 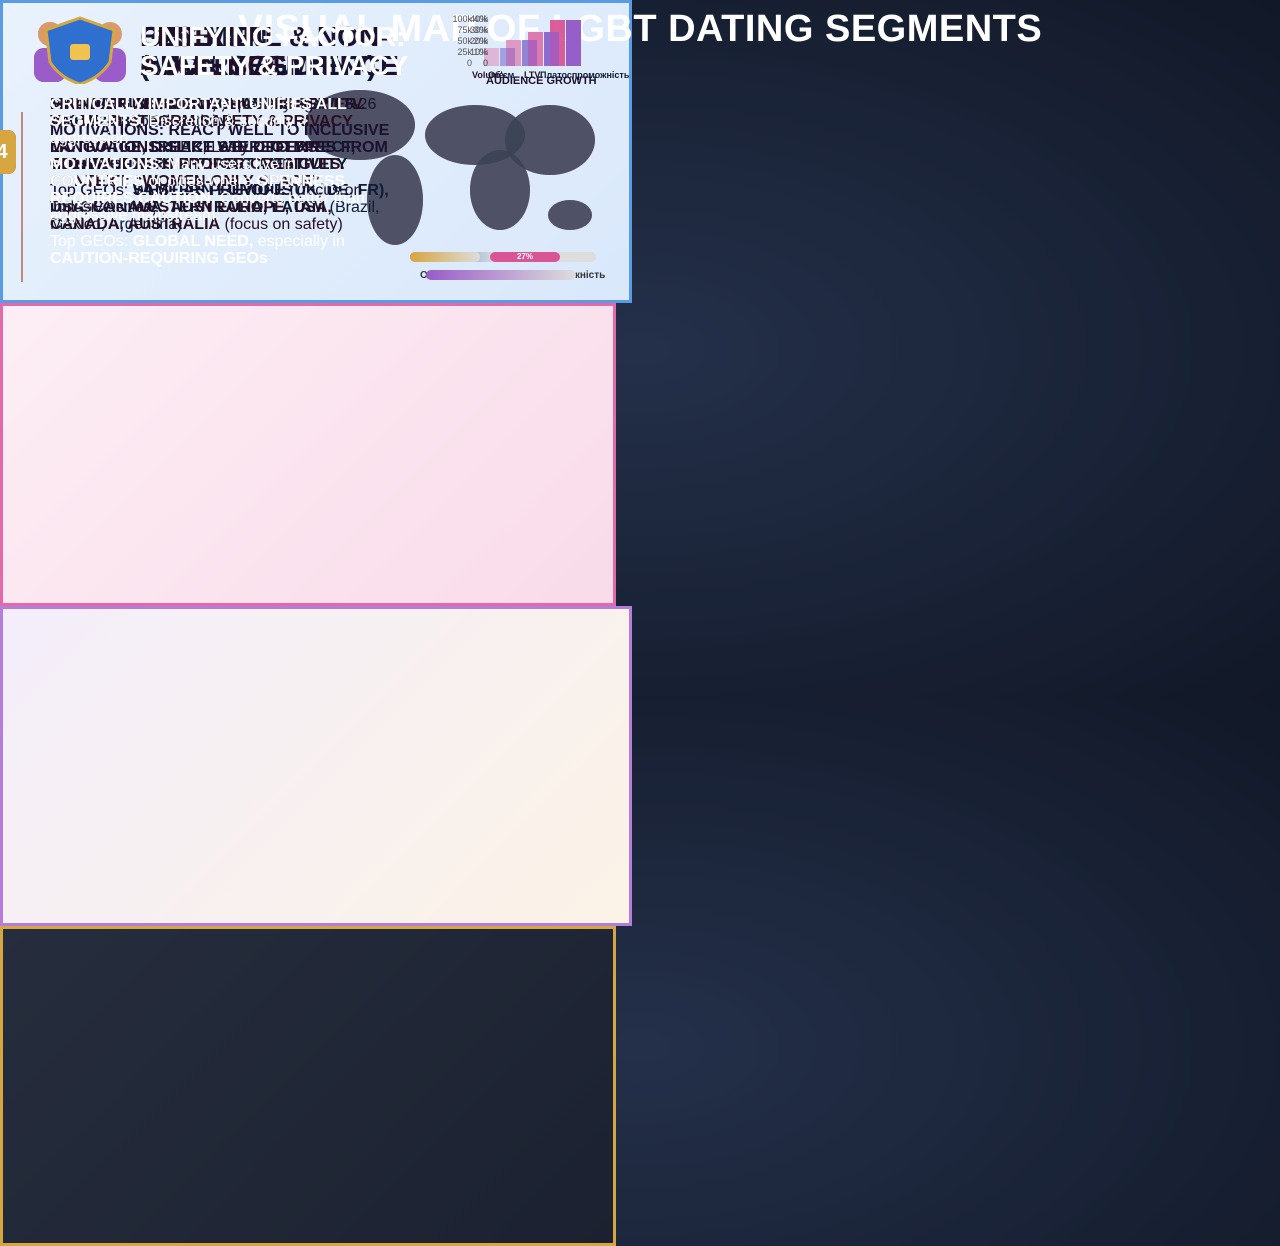 I want to click on bullet: GROWING SEGMENT, especially aged 18-26, so click(x=210, y=104).